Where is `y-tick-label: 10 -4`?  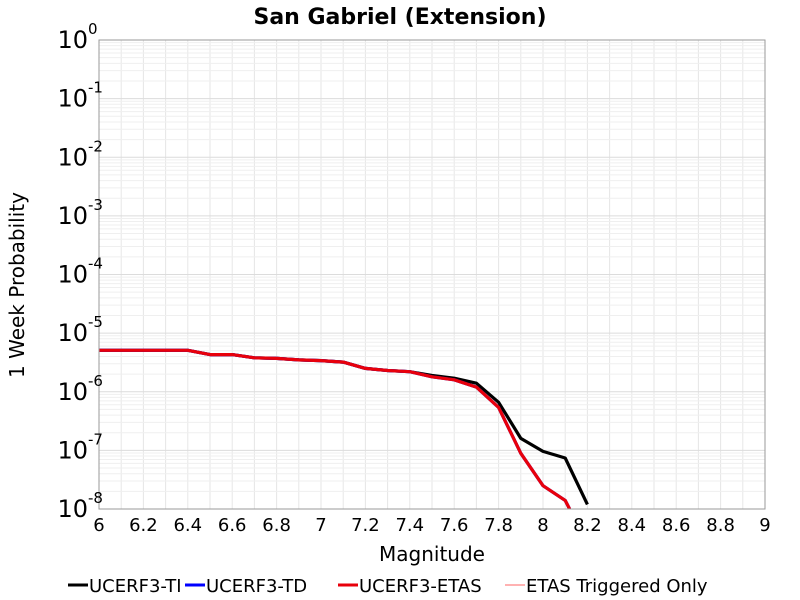
y-tick-label: 10 -4 is located at coordinates (80, 272).